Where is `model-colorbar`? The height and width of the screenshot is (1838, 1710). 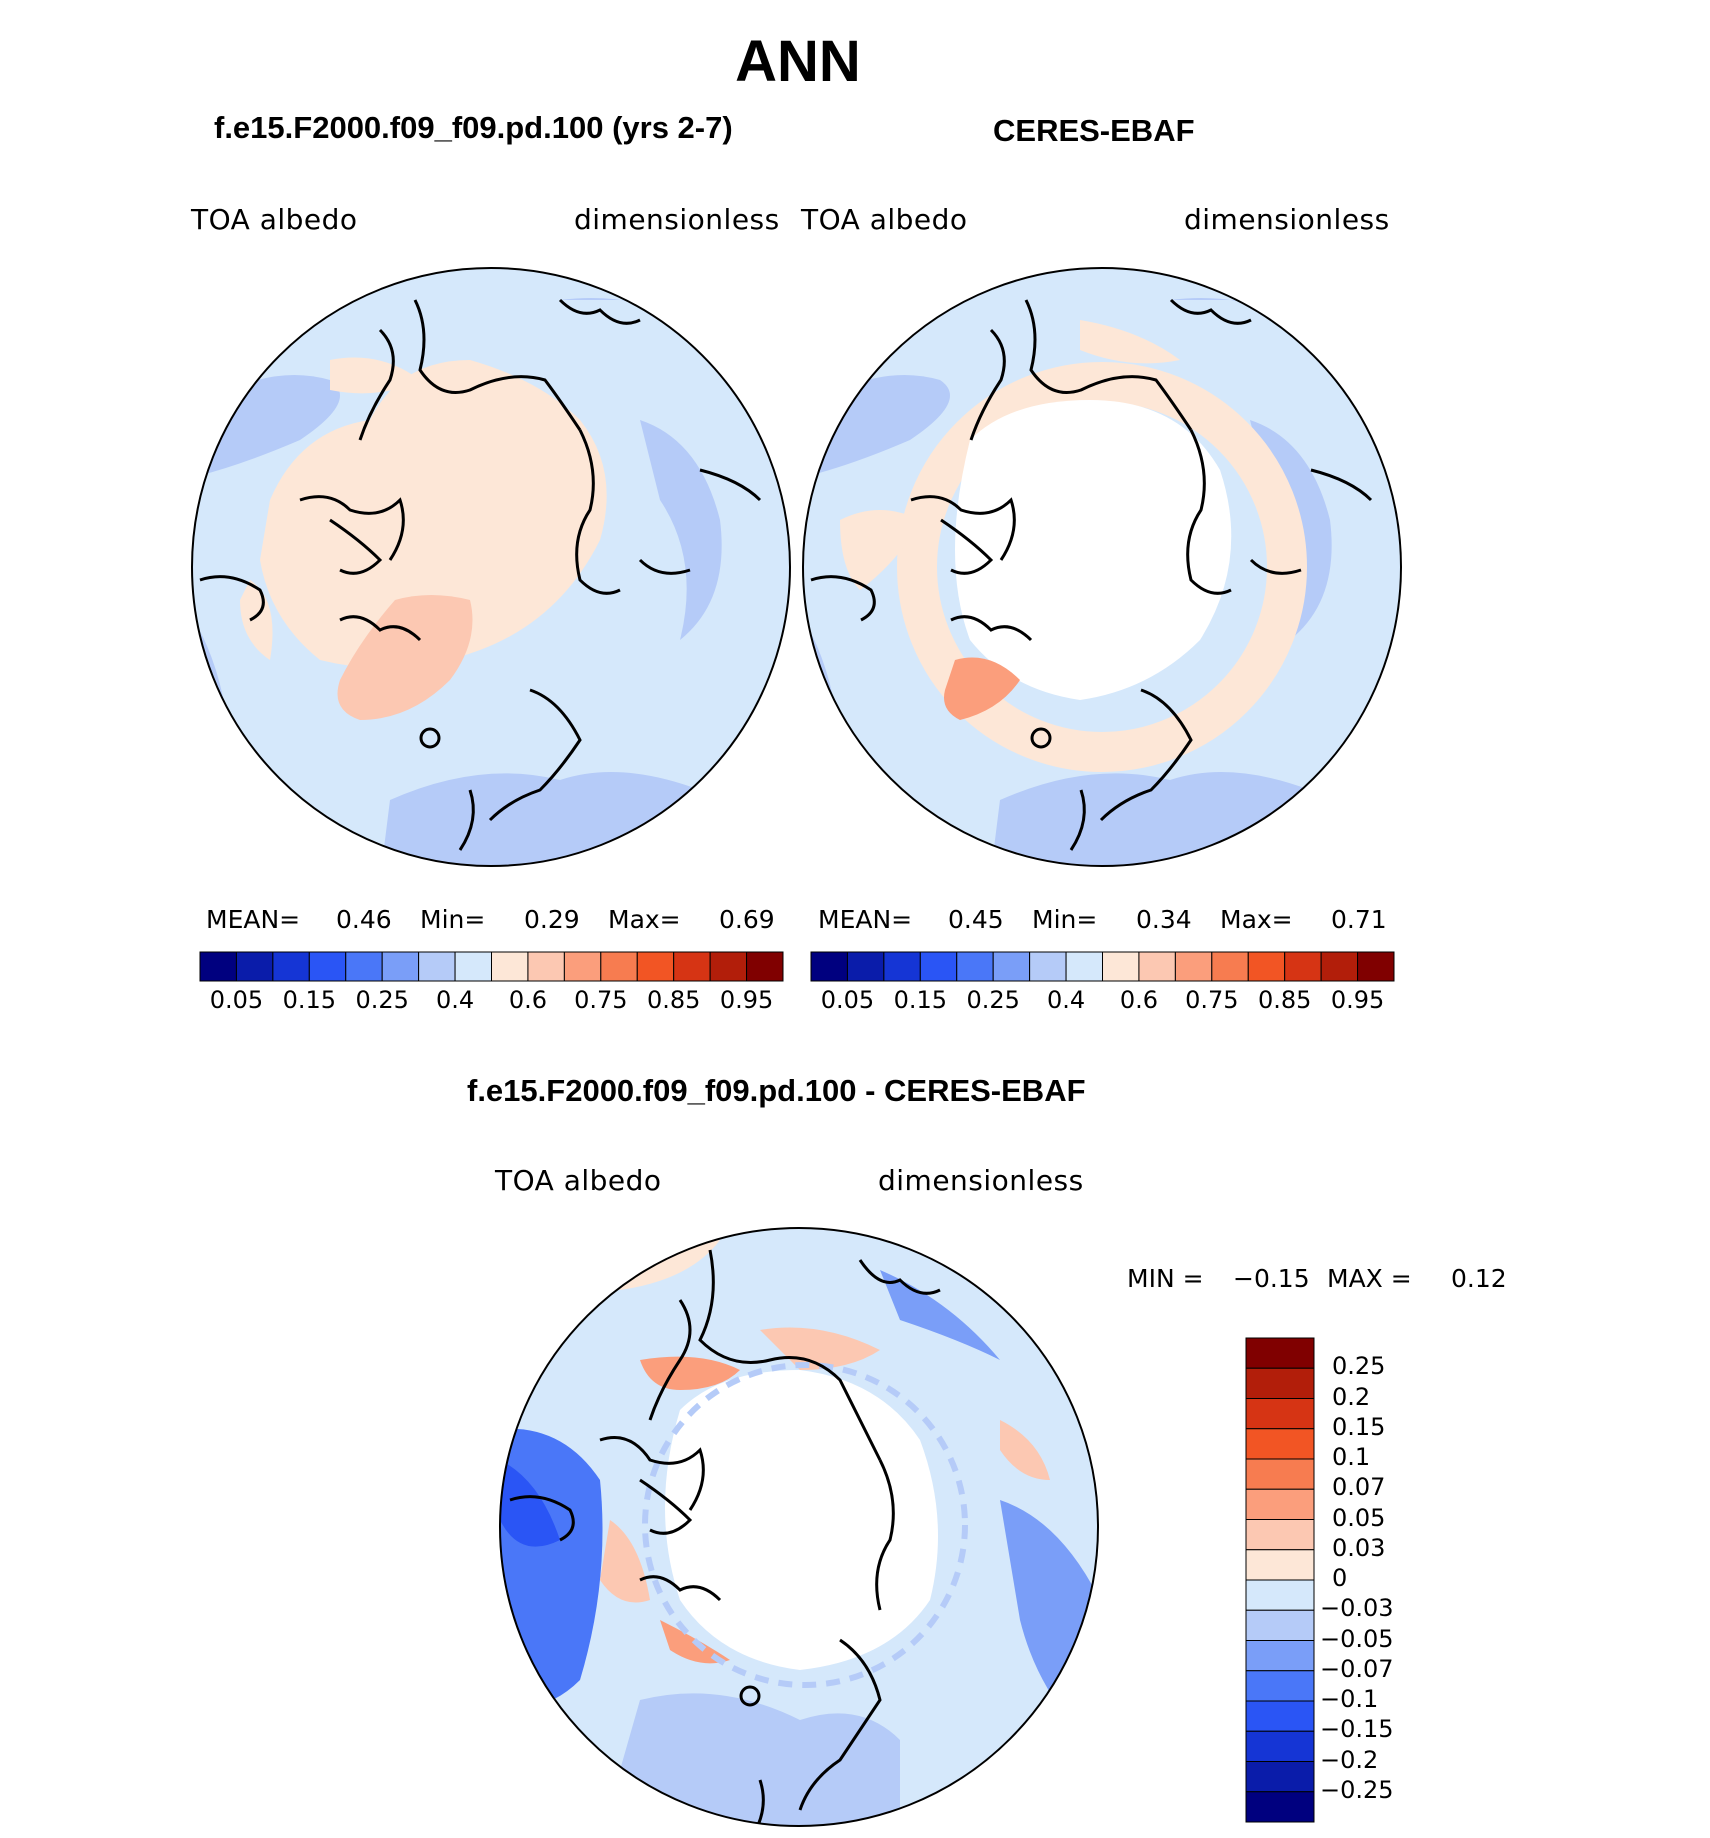
model-colorbar is located at coordinates (491, 966).